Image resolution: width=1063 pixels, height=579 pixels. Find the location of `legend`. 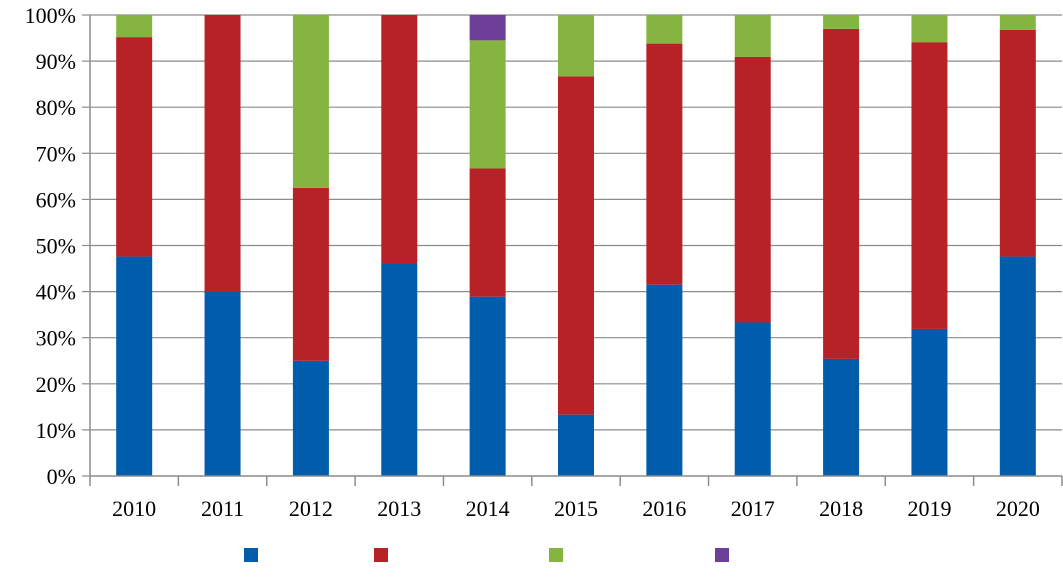

legend is located at coordinates (486, 555).